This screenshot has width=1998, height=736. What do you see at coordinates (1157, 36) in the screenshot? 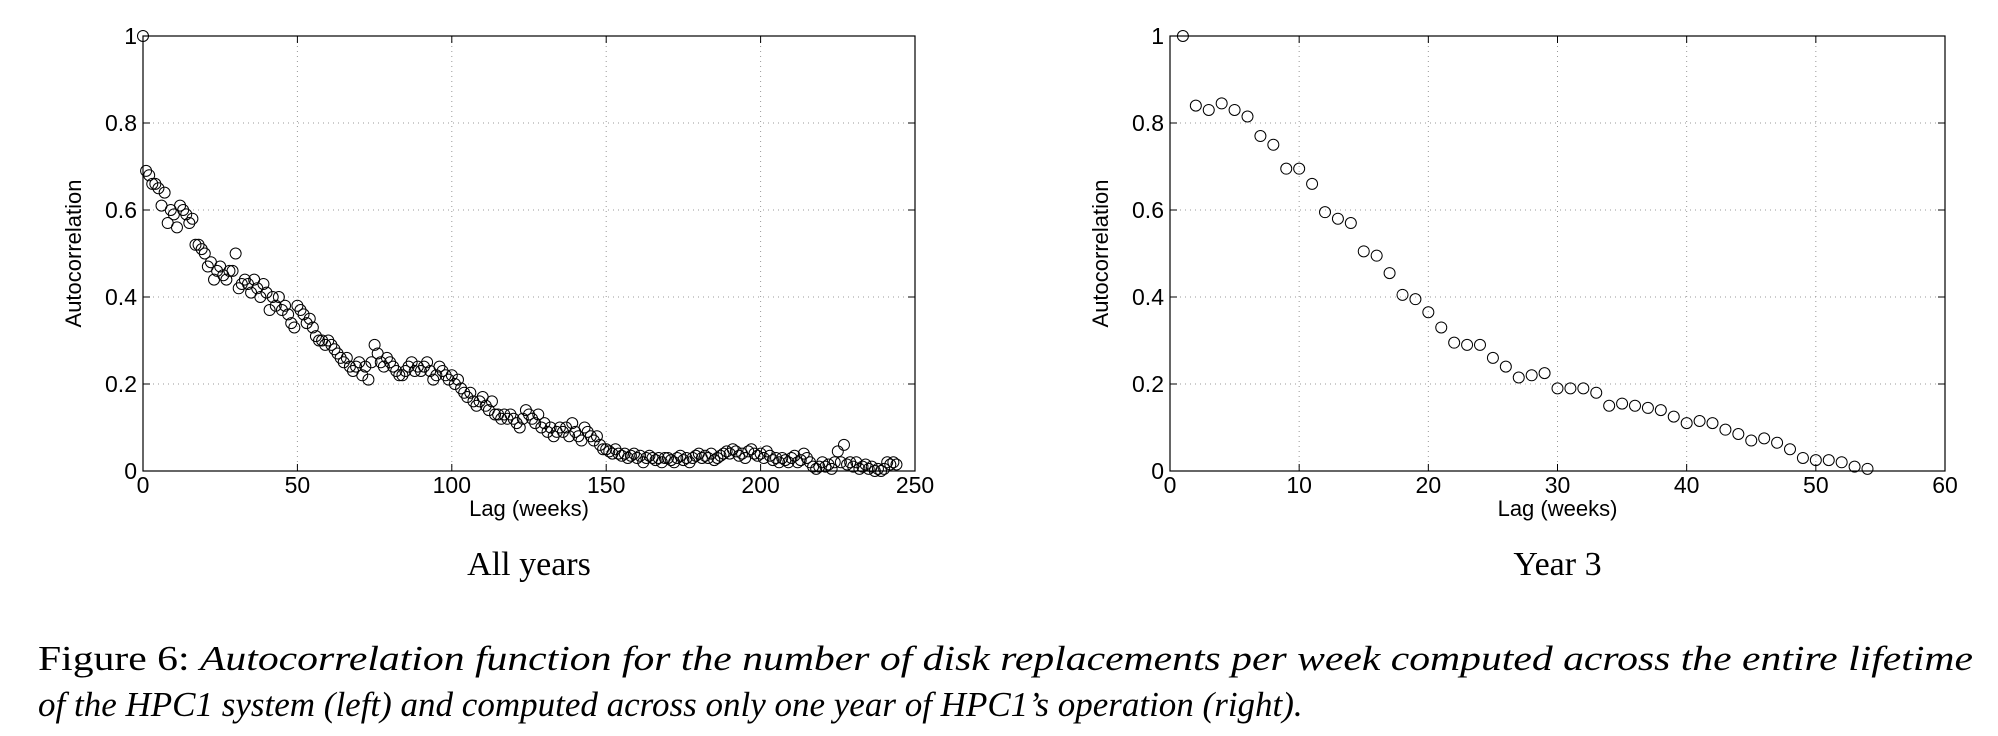
I see `y-tick-label: 1` at bounding box center [1157, 36].